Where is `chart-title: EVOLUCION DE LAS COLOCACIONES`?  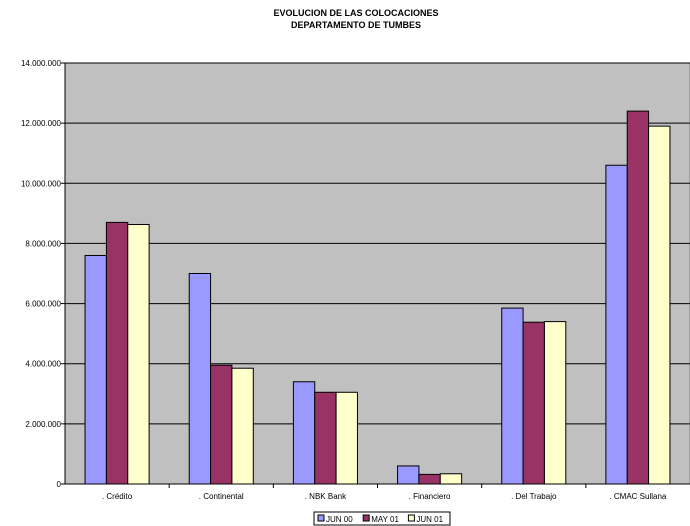
chart-title: EVOLUCION DE LAS COLOCACIONES is located at coordinates (355, 13).